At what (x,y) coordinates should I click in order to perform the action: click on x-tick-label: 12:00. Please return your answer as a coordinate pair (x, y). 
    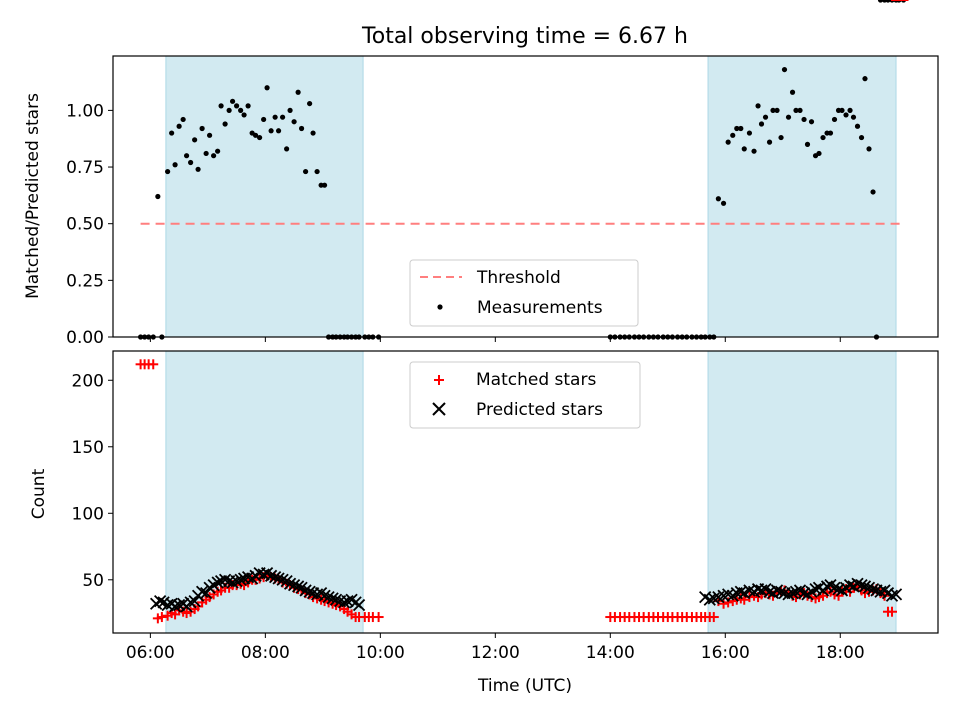
    Looking at the image, I should click on (495, 653).